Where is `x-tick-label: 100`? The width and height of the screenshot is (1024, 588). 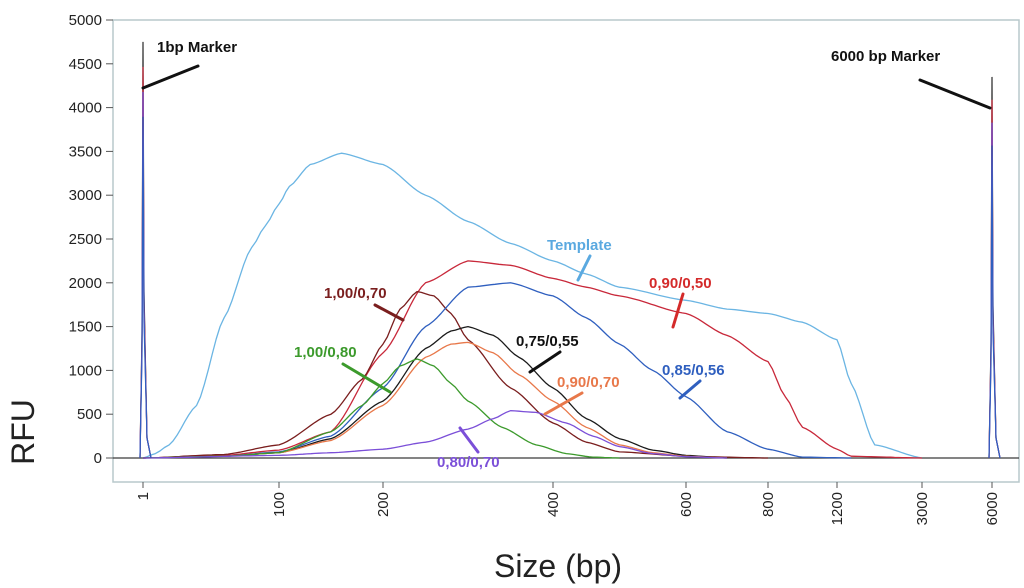 x-tick-label: 100 is located at coordinates (279, 504).